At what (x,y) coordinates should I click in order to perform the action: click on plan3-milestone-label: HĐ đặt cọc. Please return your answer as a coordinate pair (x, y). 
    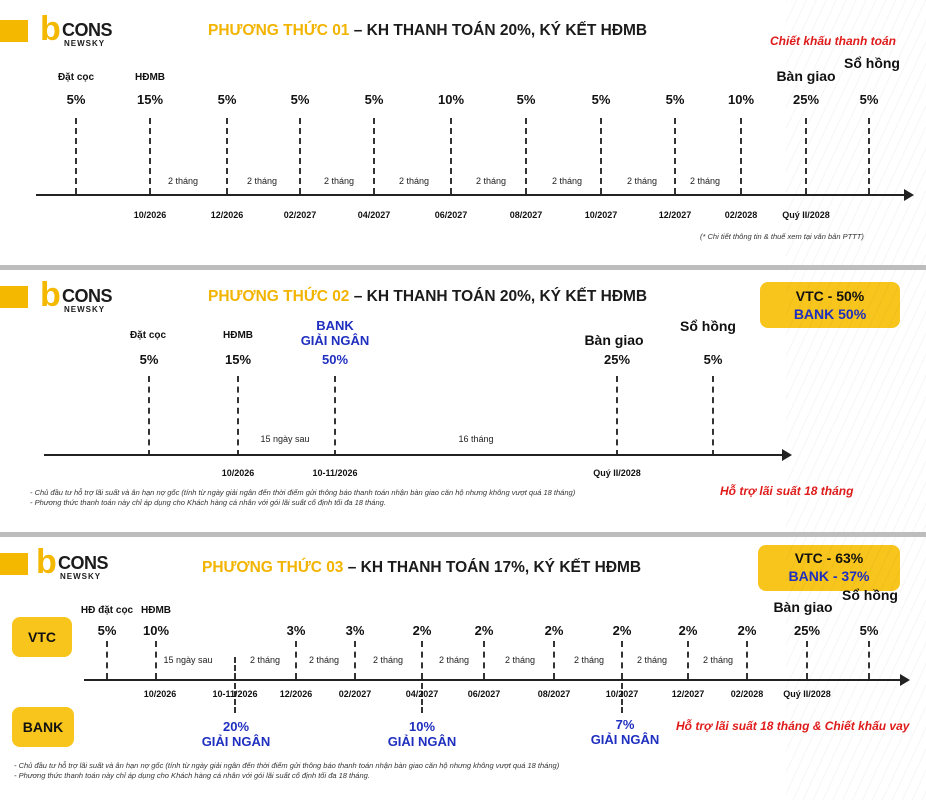
    Looking at the image, I should click on (107, 610).